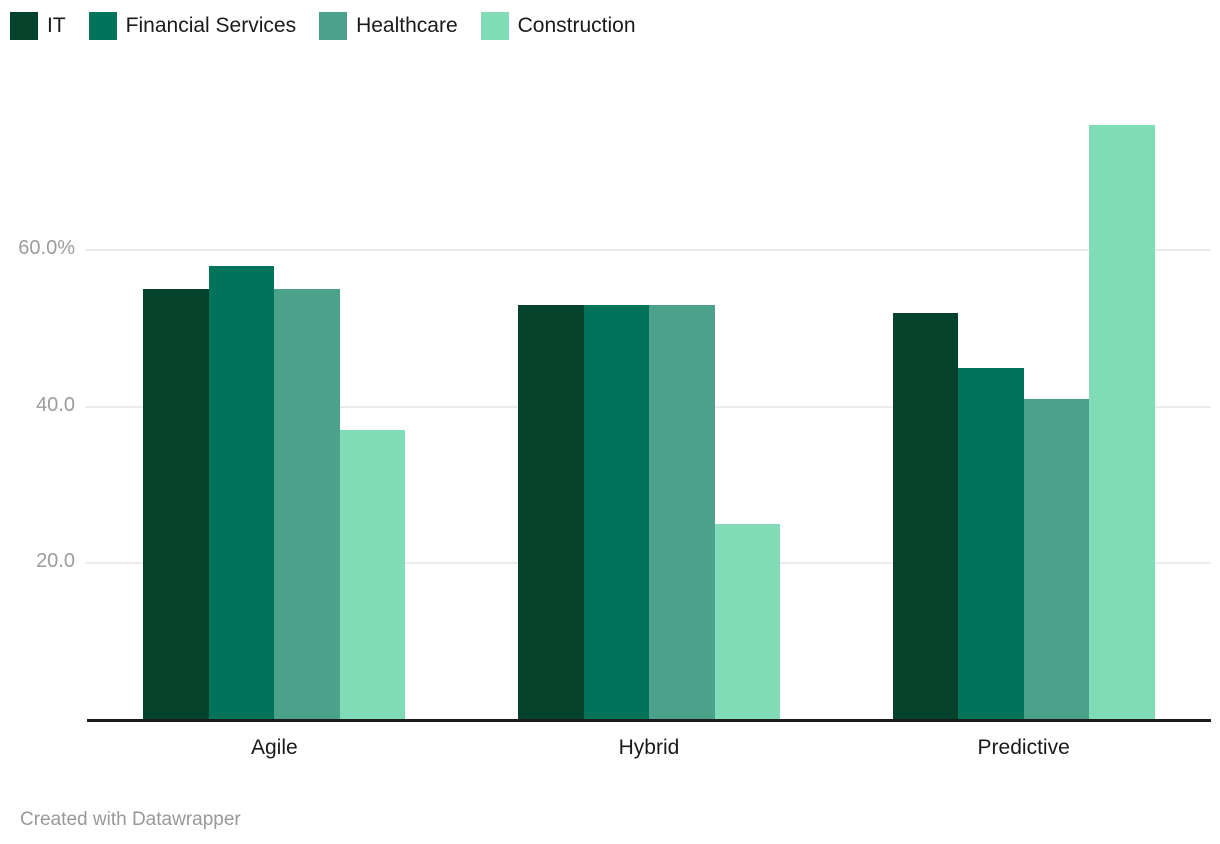  What do you see at coordinates (576, 25) in the screenshot?
I see `legend-label: Construction` at bounding box center [576, 25].